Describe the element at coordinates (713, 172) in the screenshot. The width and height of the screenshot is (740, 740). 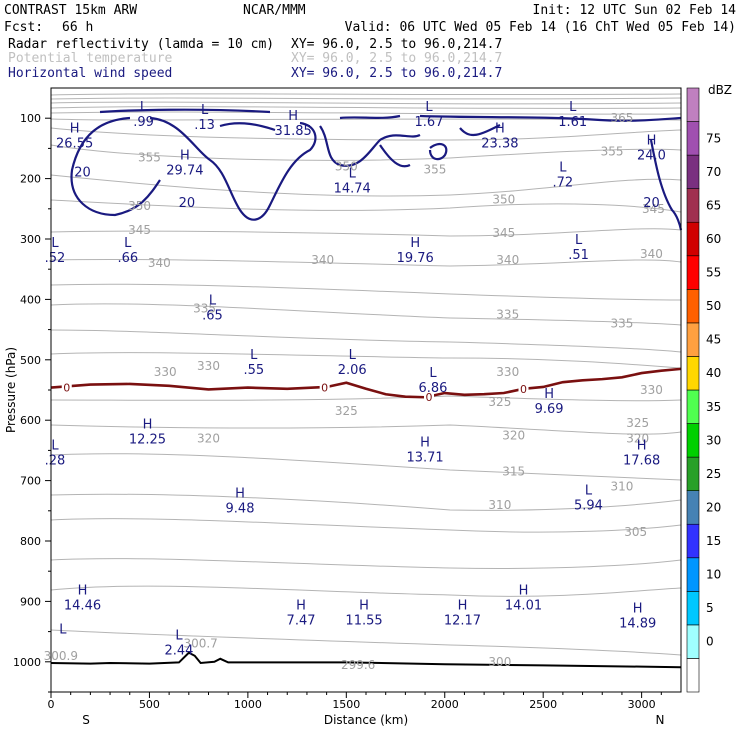
I see `colorbar-level-label: 70` at that location.